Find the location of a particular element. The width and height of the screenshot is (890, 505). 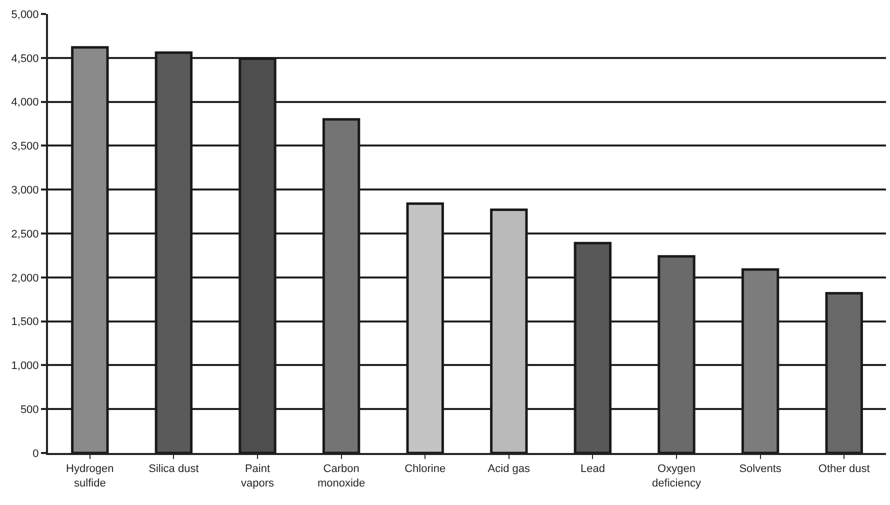

y-tick-label: 3,000 is located at coordinates (25, 190).